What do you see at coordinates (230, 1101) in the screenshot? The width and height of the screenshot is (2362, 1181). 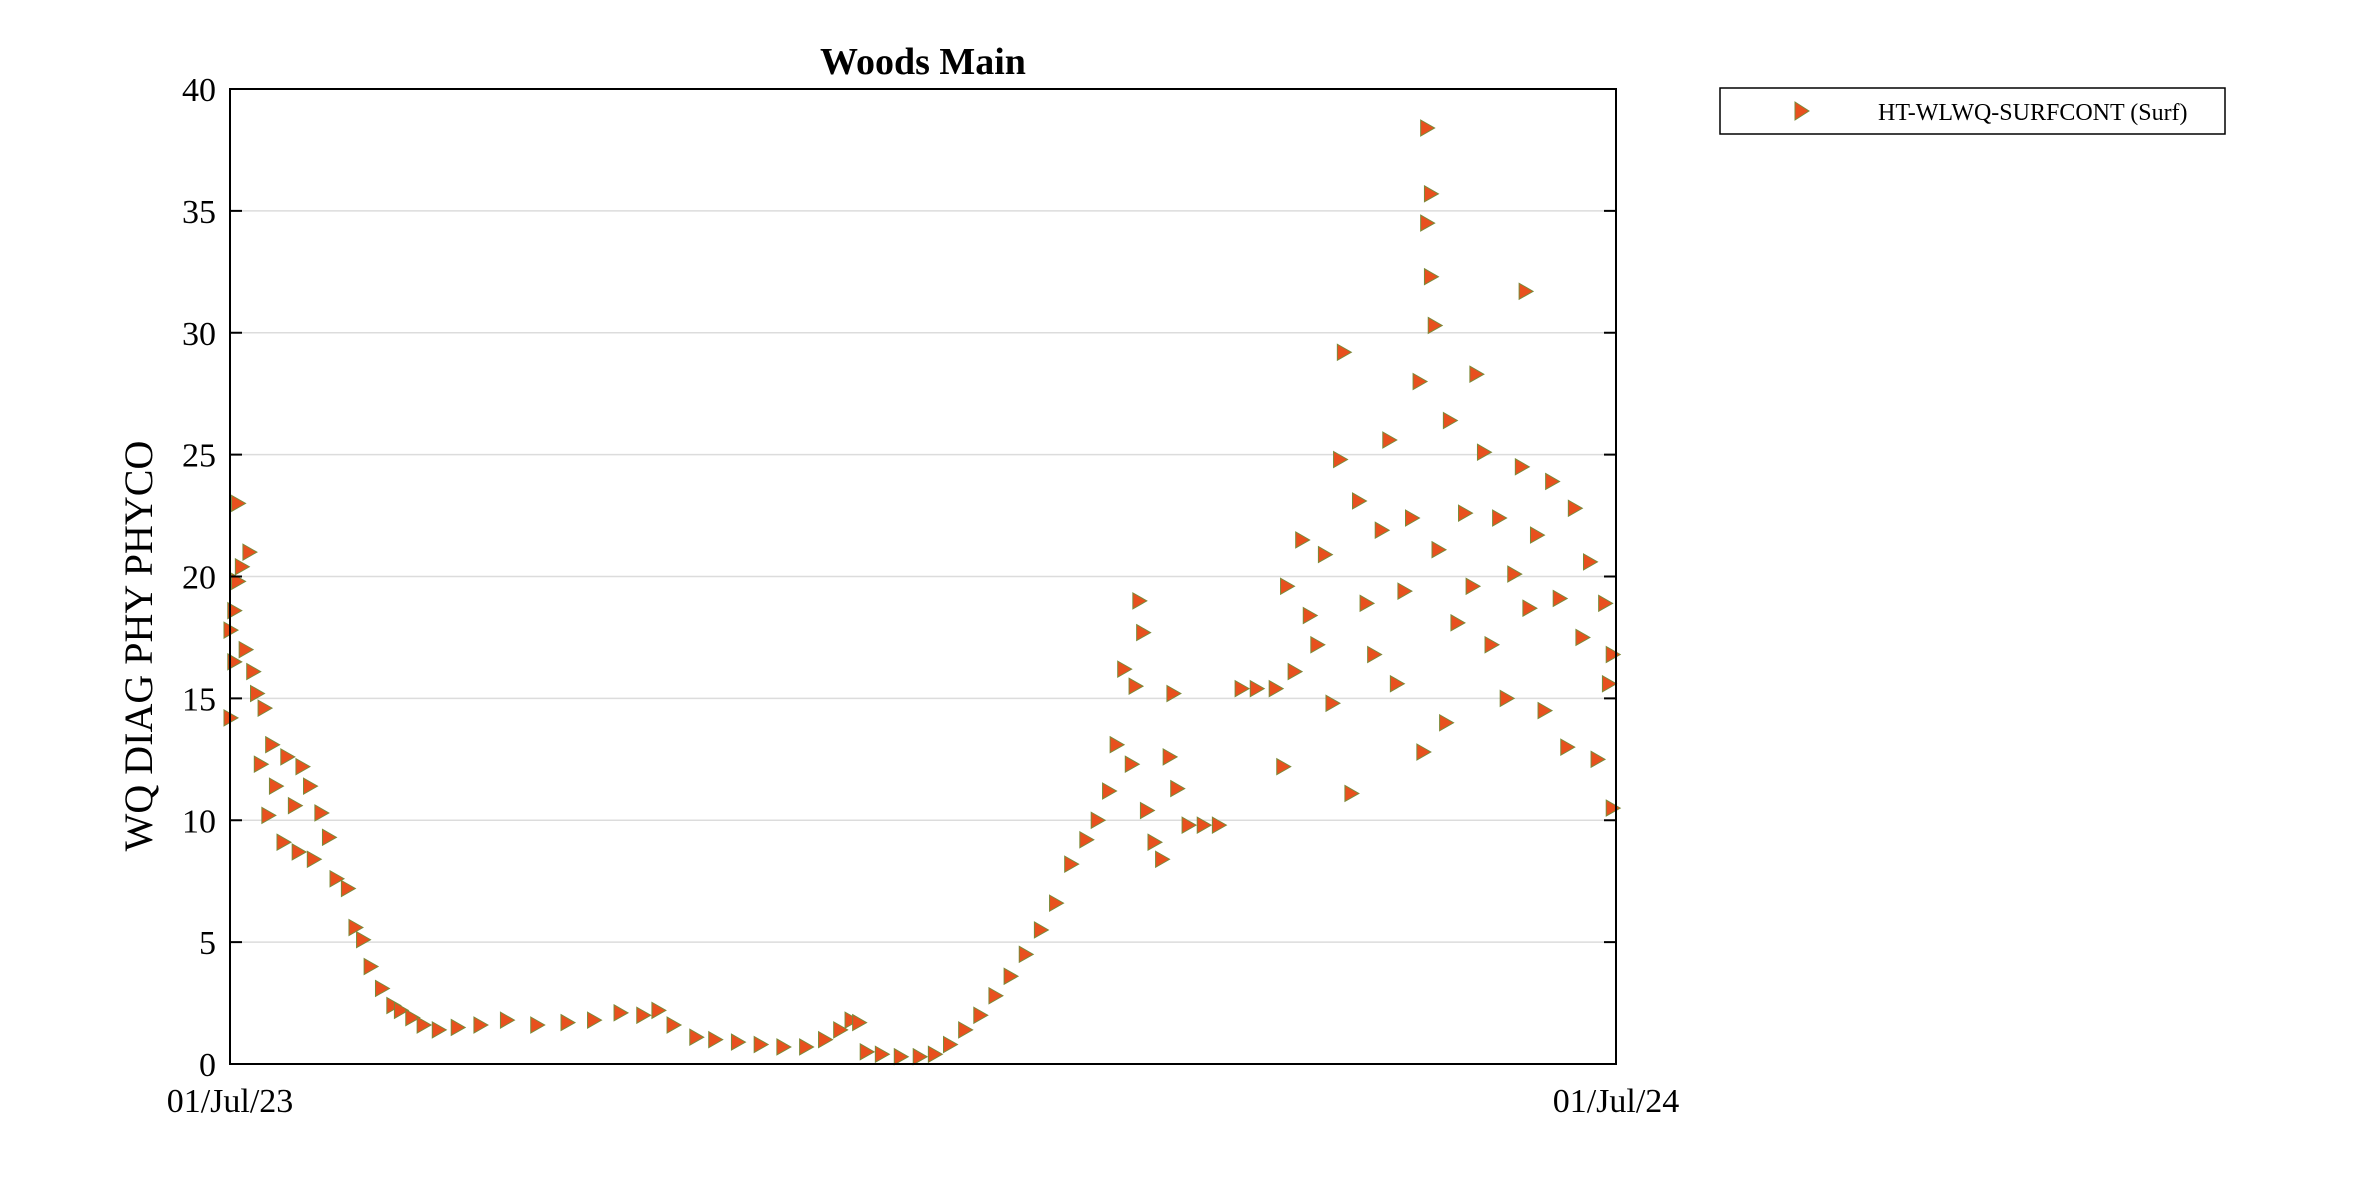 I see `x-tick-label: 01/Jul/23` at bounding box center [230, 1101].